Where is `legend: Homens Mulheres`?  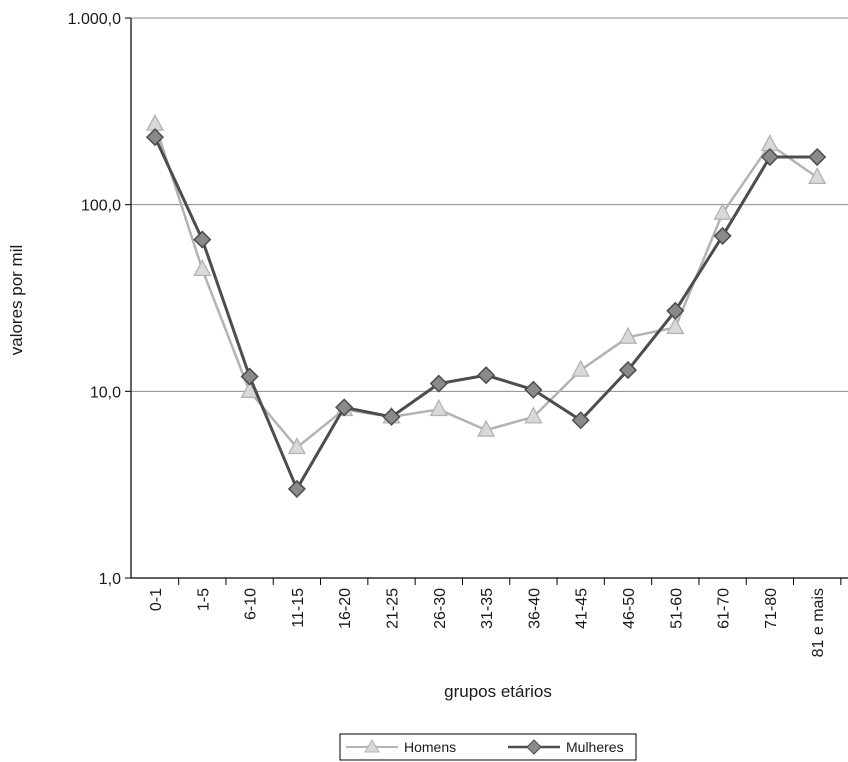 legend: Homens Mulheres is located at coordinates (488, 747).